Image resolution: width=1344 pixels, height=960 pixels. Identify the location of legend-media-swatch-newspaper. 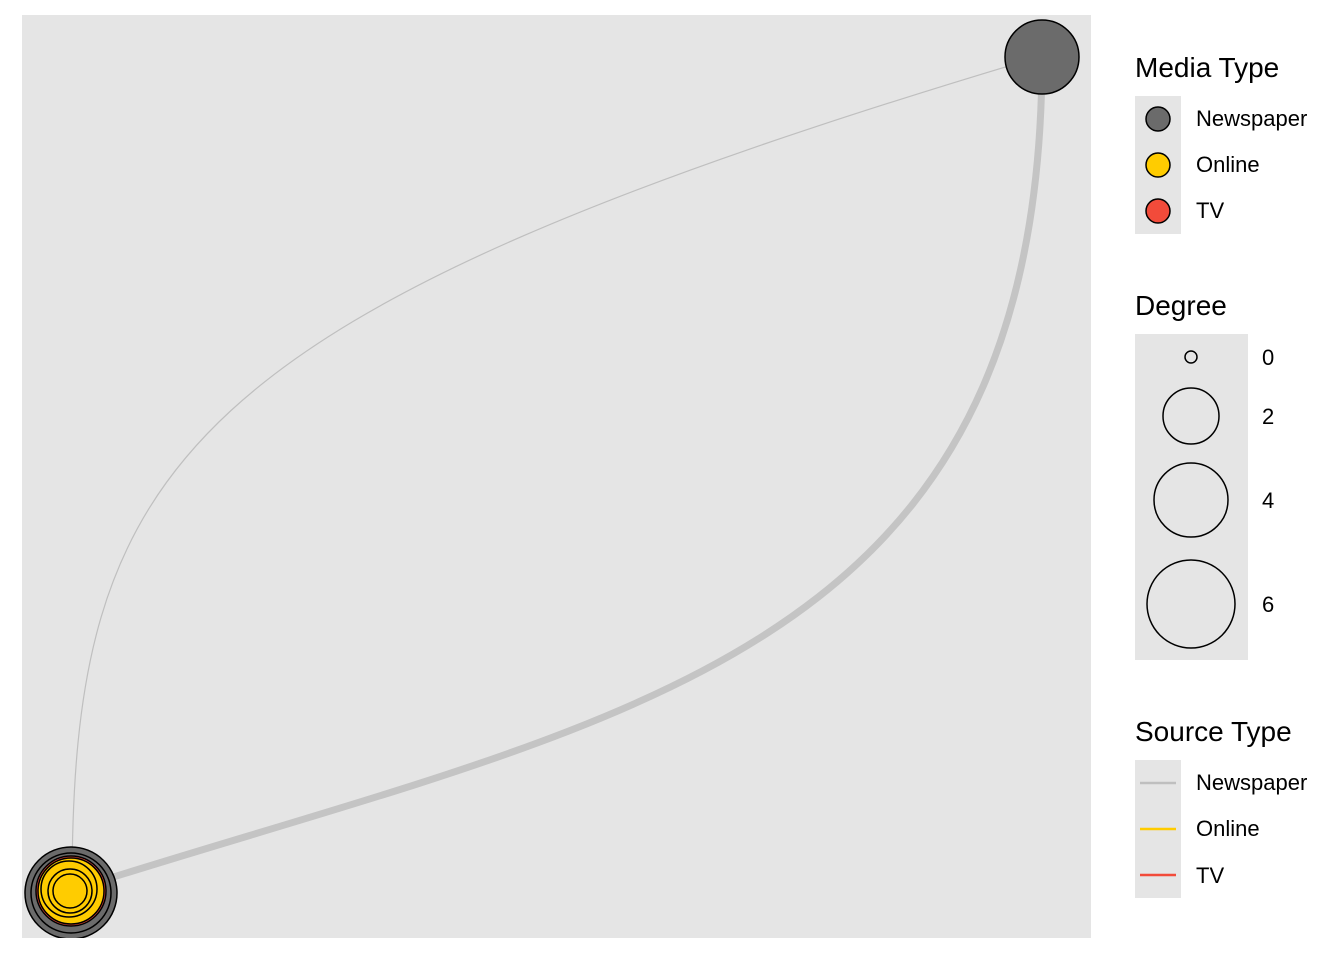
(1158, 119).